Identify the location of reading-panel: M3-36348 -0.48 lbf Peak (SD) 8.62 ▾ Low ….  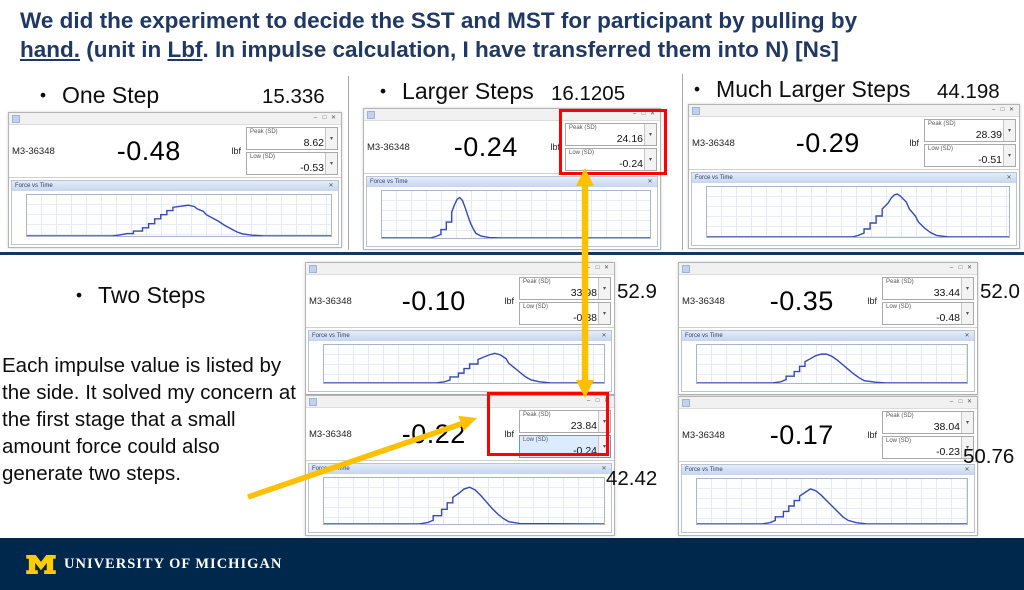
(175, 151).